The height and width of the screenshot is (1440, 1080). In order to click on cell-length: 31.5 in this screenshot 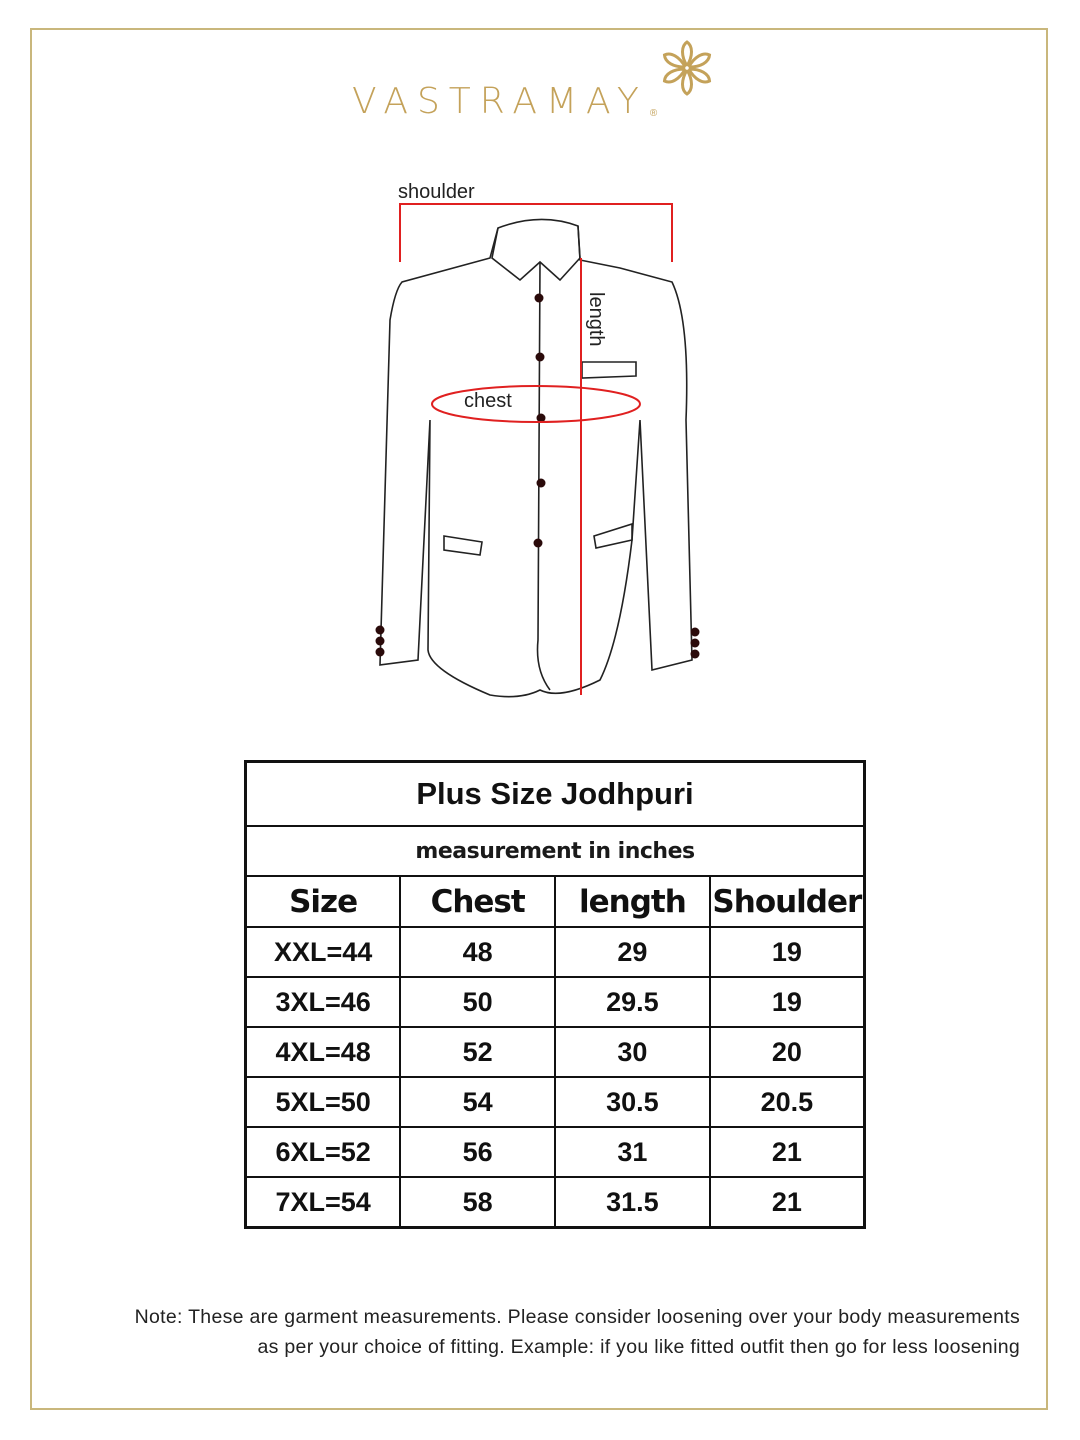, I will do `click(632, 1202)`.